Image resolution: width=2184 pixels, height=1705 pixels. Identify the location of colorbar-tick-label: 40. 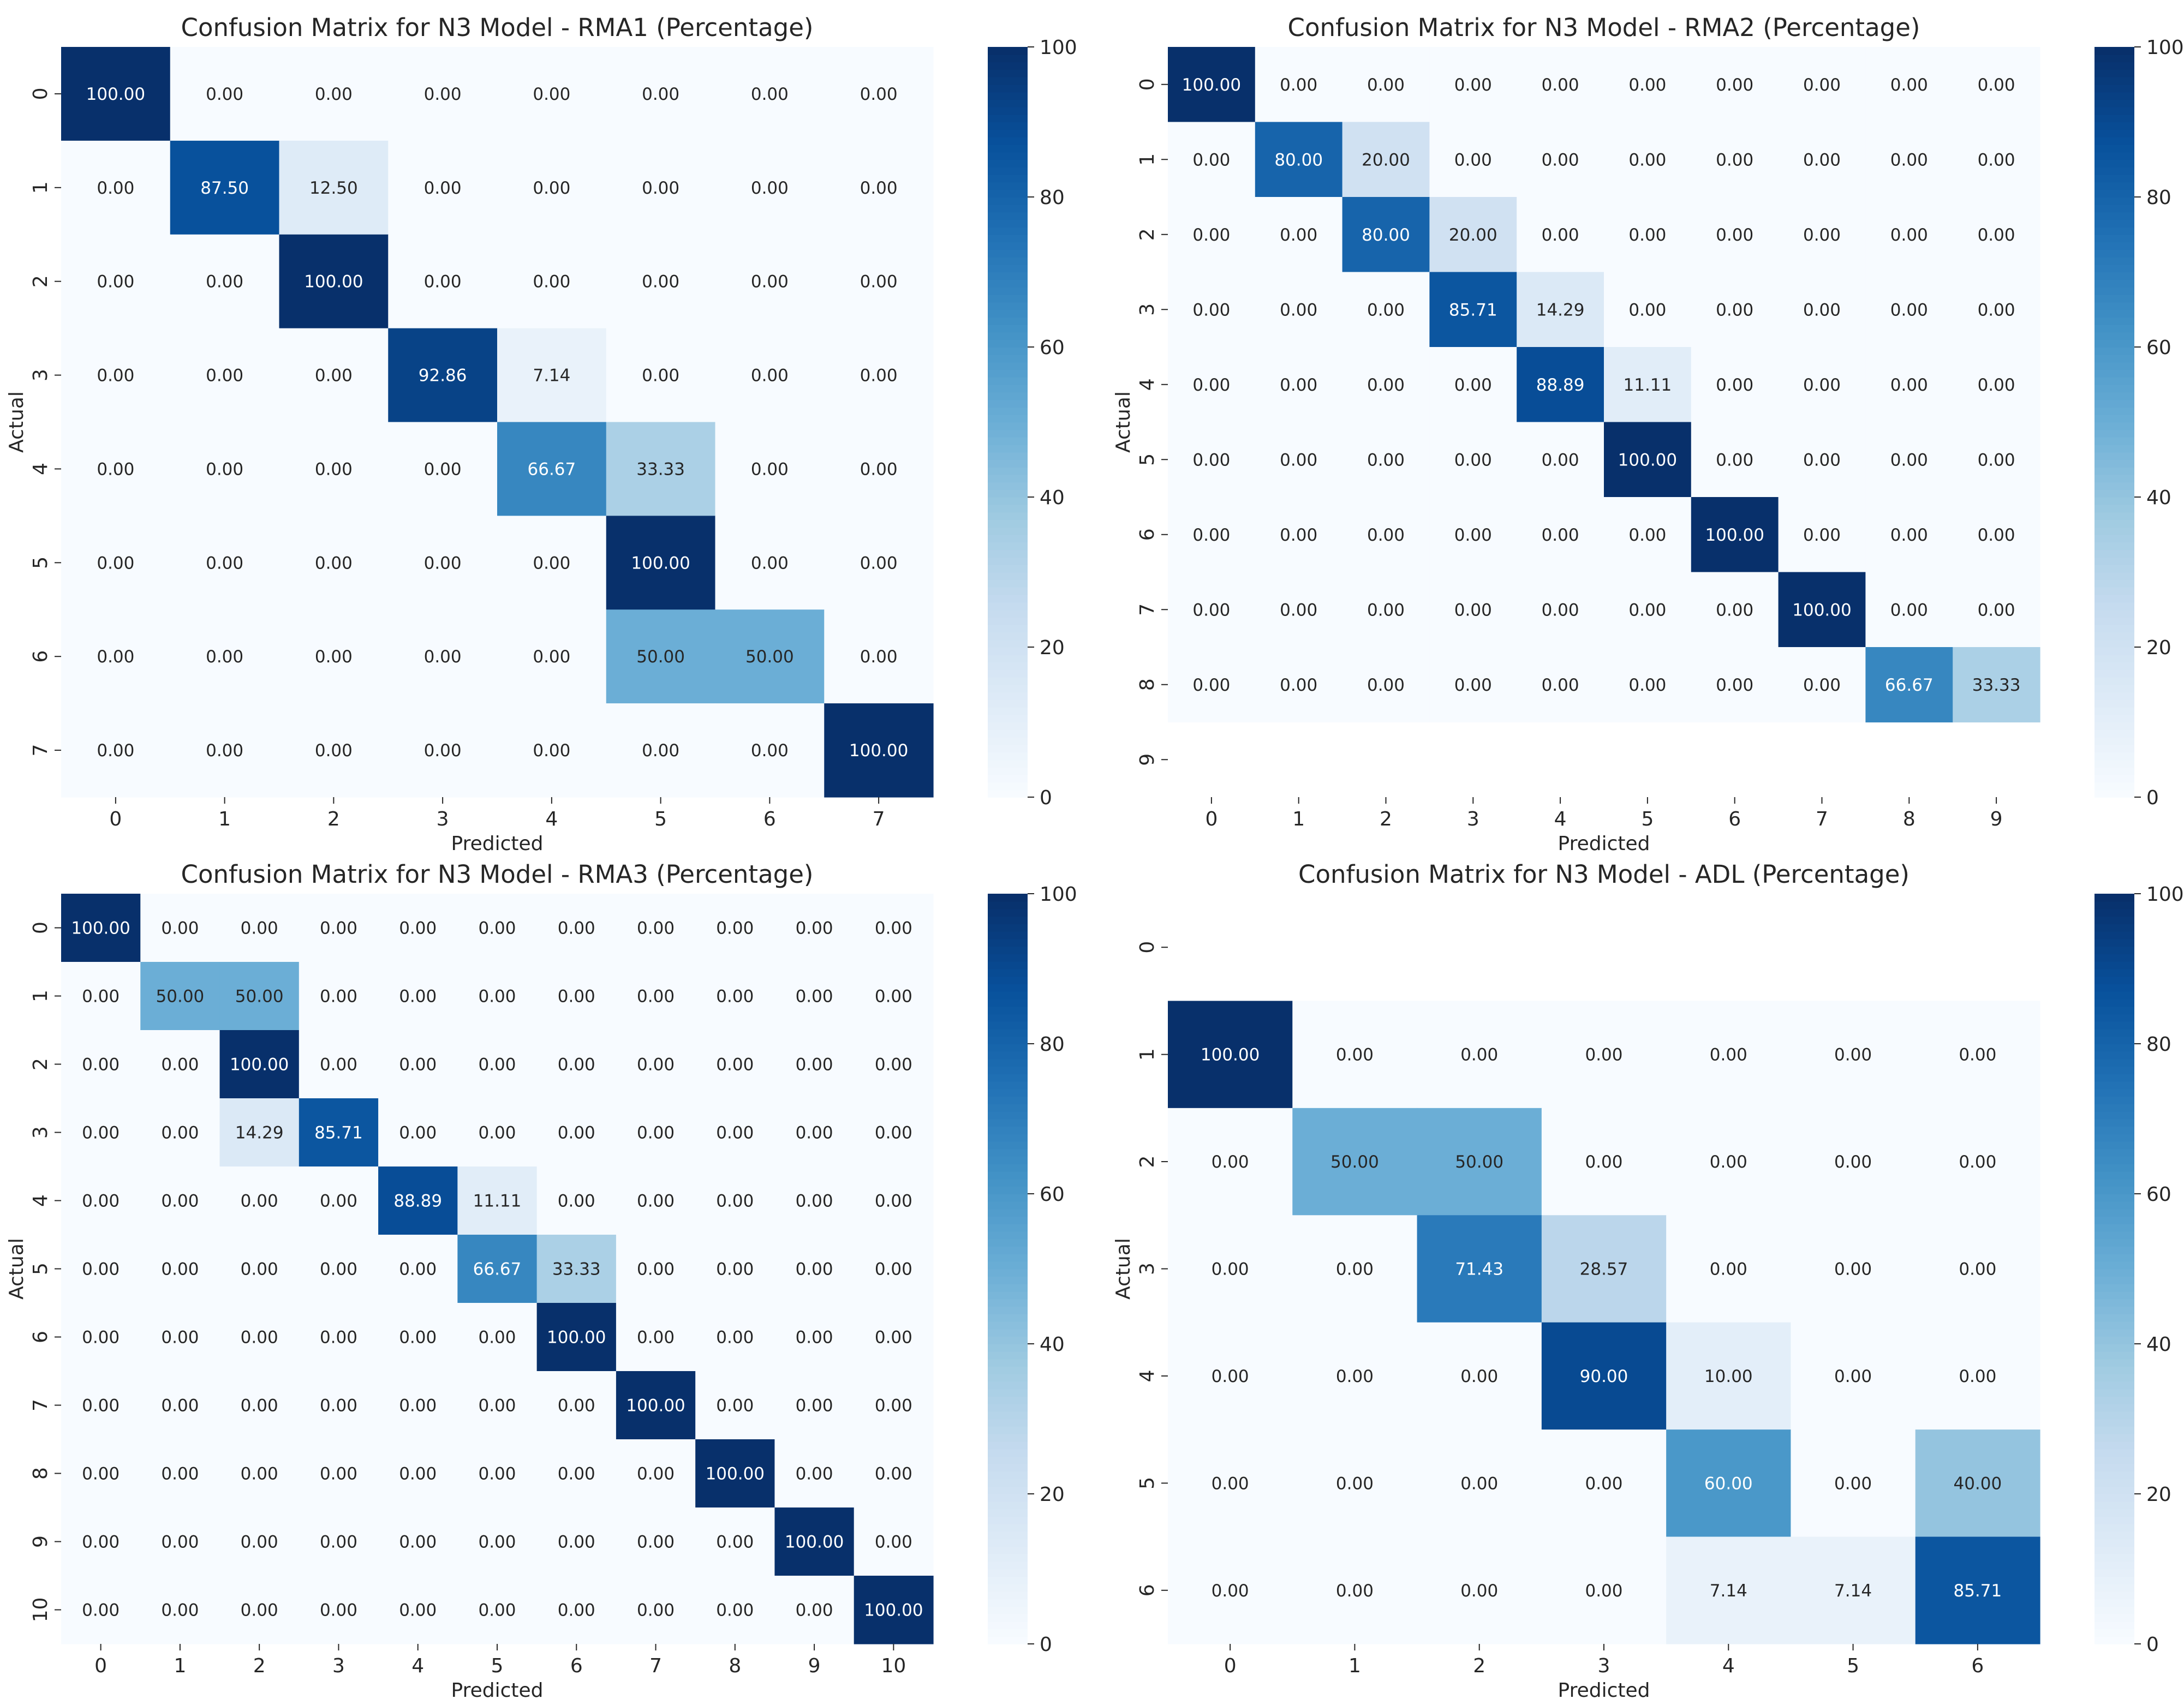
(2158, 498).